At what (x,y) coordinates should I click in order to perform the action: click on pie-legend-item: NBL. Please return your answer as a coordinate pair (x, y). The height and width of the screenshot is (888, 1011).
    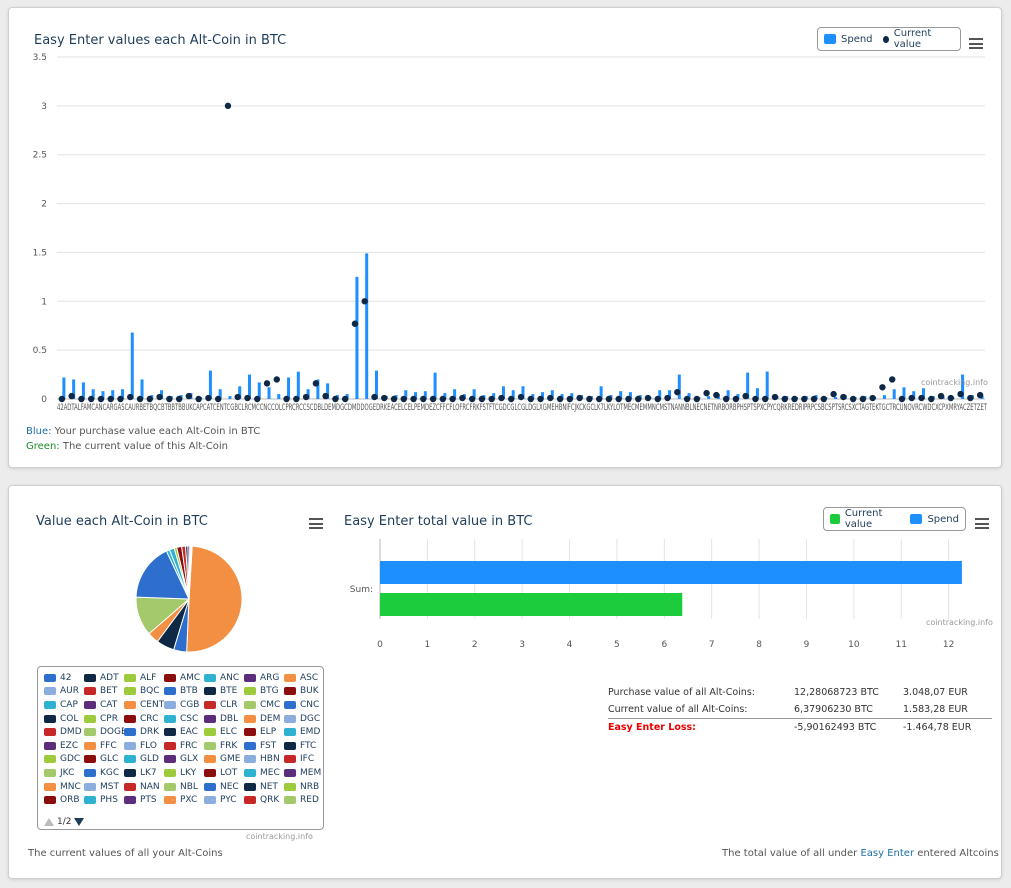
    Looking at the image, I should click on (184, 787).